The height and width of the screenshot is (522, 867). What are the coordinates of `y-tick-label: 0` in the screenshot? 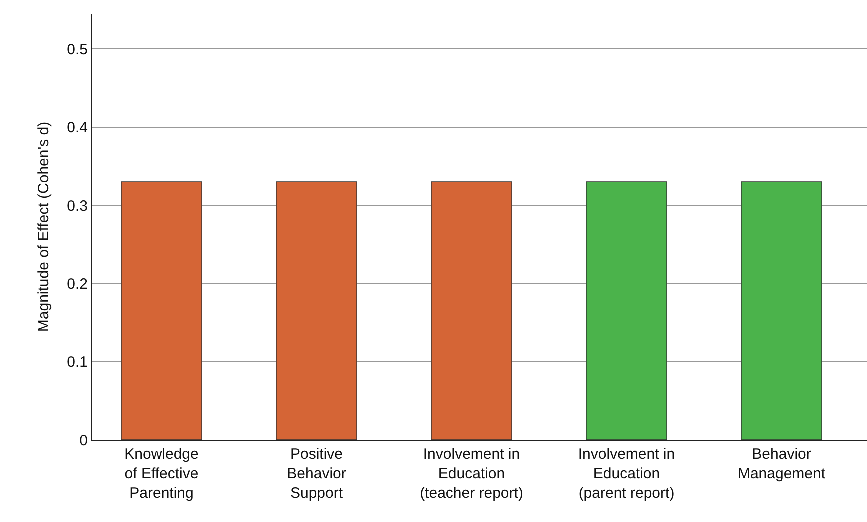 It's located at (84, 441).